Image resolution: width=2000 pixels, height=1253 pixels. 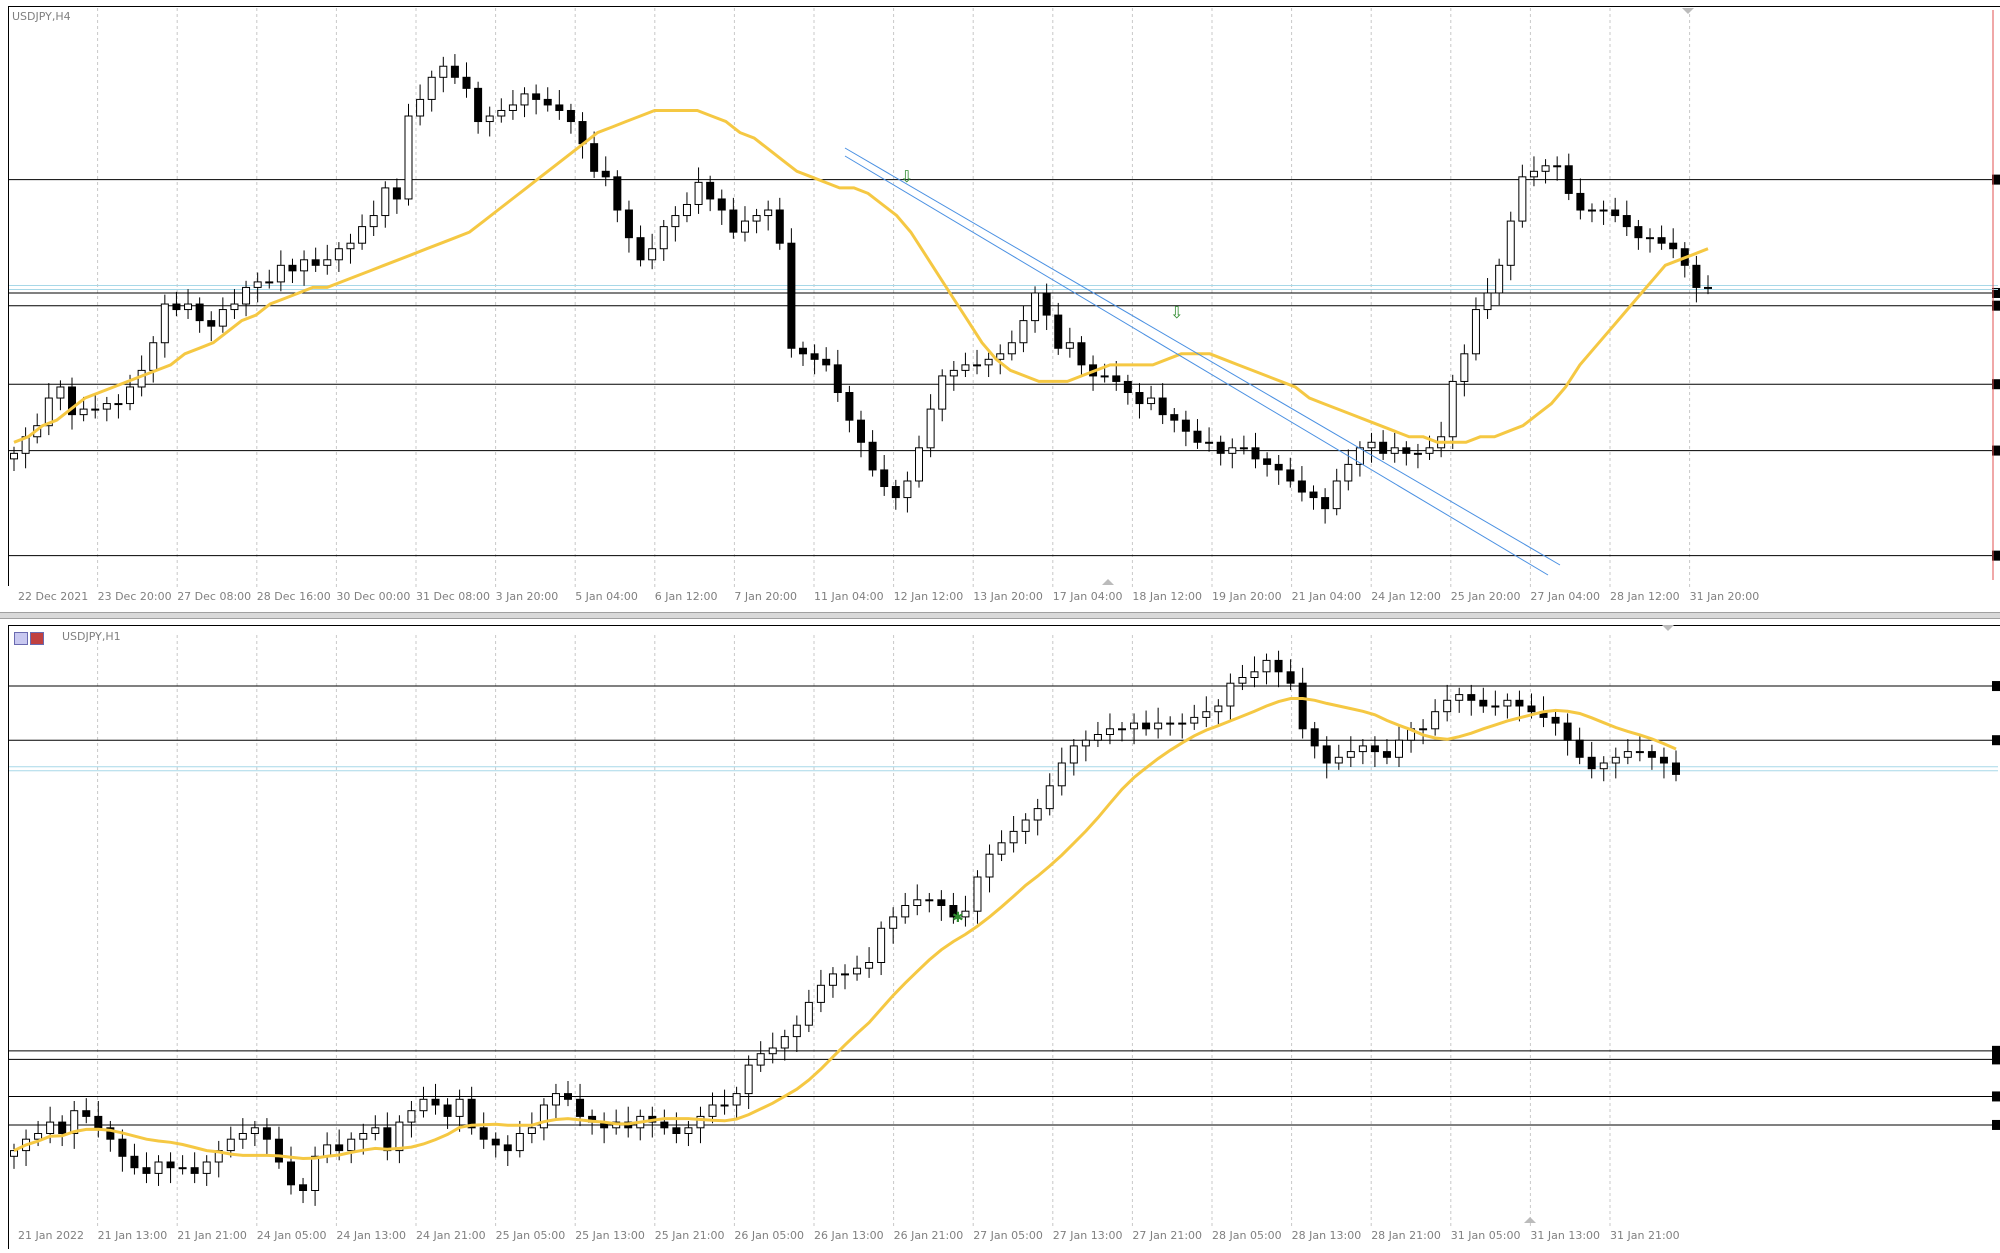 I want to click on h4-level-price-marker, so click(x=1996, y=305).